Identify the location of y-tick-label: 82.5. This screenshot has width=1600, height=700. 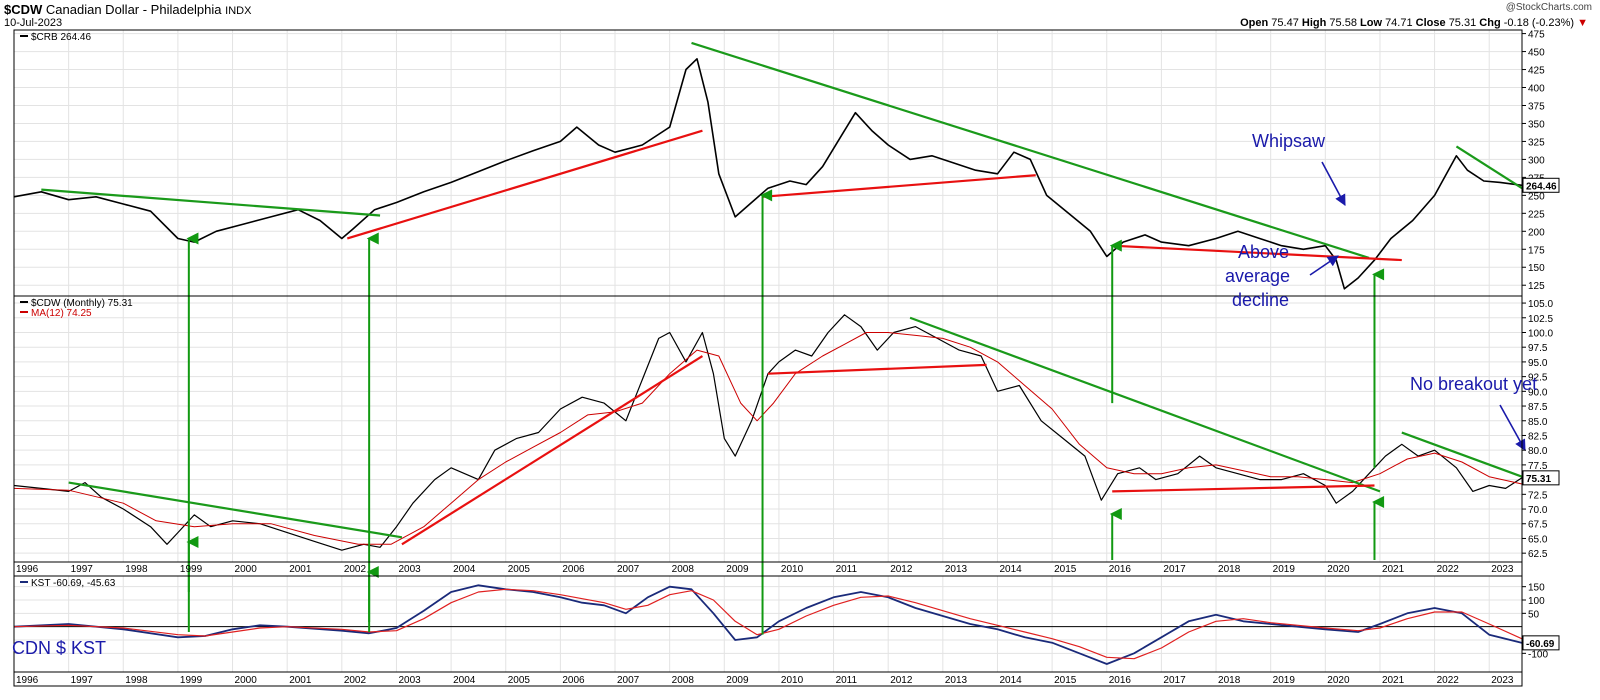
(1538, 436).